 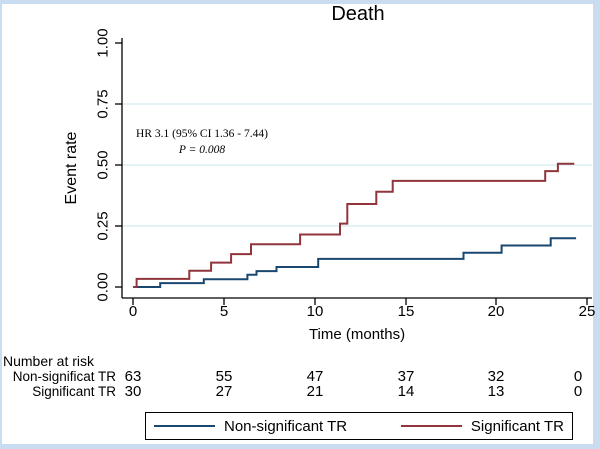 What do you see at coordinates (103, 165) in the screenshot?
I see `ytick-050: 0.50` at bounding box center [103, 165].